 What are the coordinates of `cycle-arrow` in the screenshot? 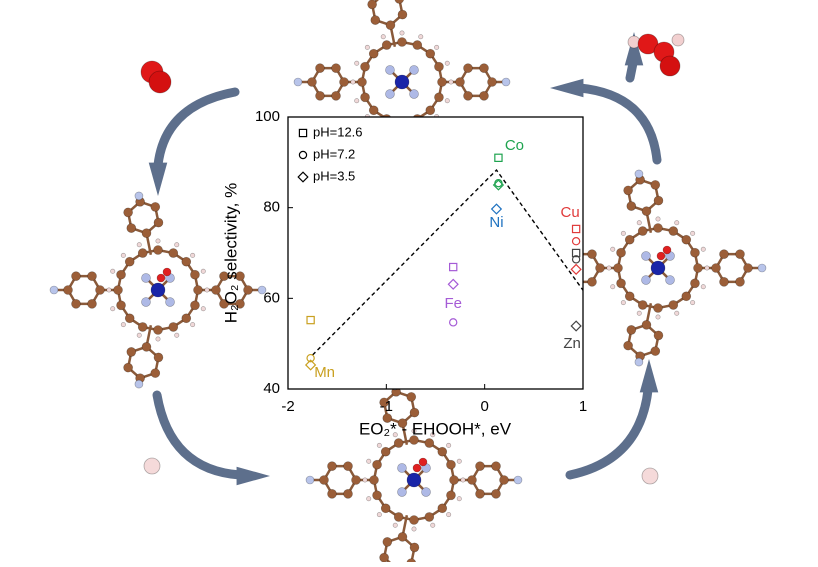 It's located at (618, 124).